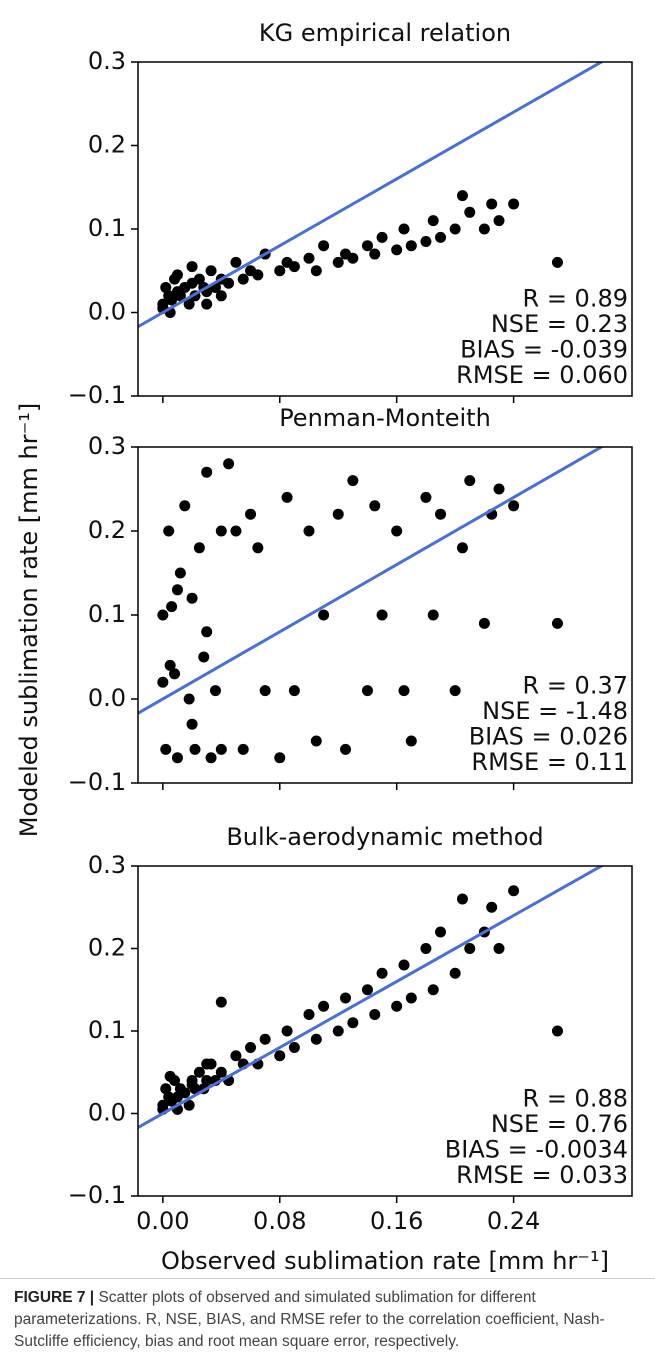  Describe the element at coordinates (544, 350) in the screenshot. I see `stat-annotation: BIAS = -0.039` at that location.